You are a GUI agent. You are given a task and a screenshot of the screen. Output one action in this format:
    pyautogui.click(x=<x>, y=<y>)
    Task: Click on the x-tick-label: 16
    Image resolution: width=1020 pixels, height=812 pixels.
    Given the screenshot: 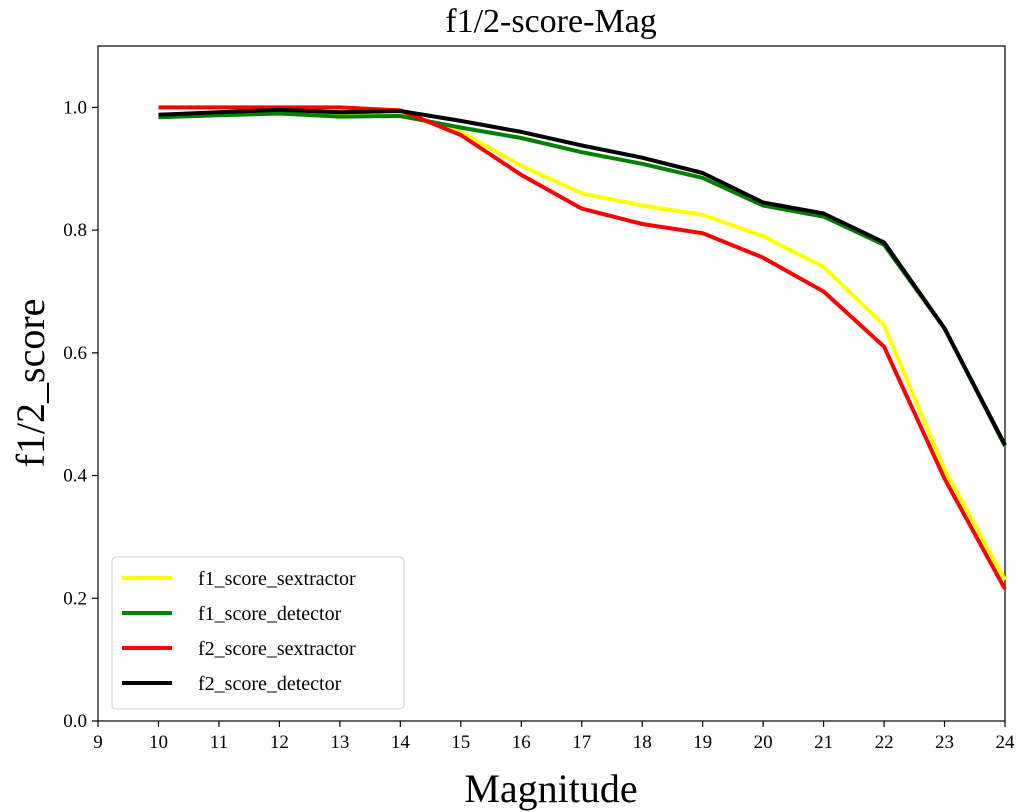 What is the action you would take?
    pyautogui.click(x=521, y=742)
    